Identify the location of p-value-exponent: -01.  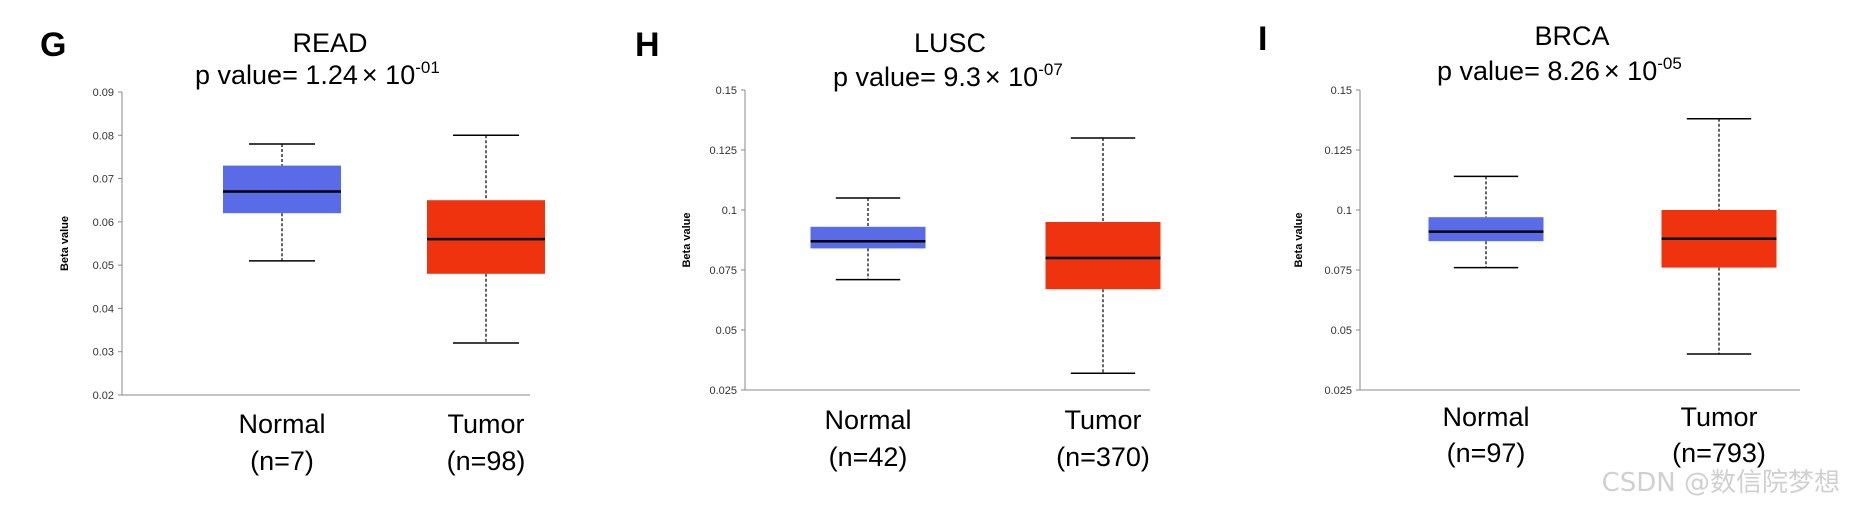
(427, 67).